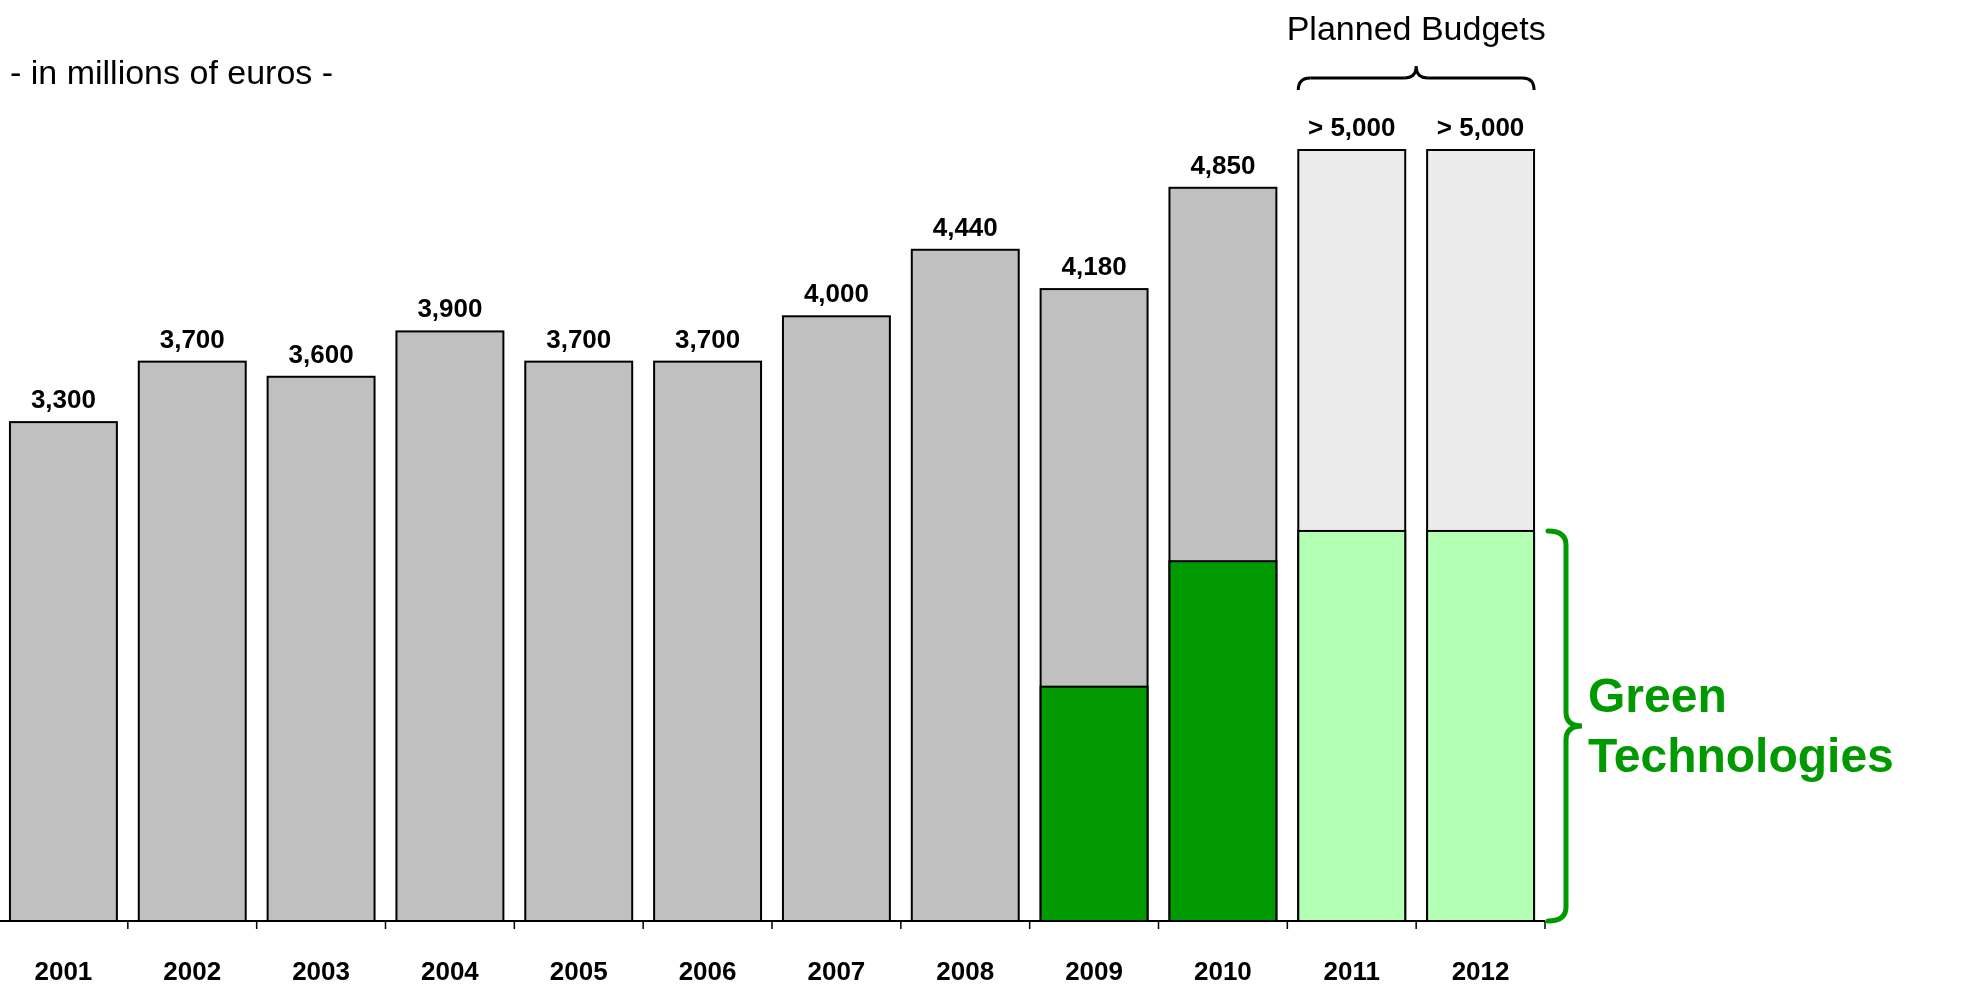  What do you see at coordinates (1223, 164) in the screenshot?
I see `data-label: 4,850` at bounding box center [1223, 164].